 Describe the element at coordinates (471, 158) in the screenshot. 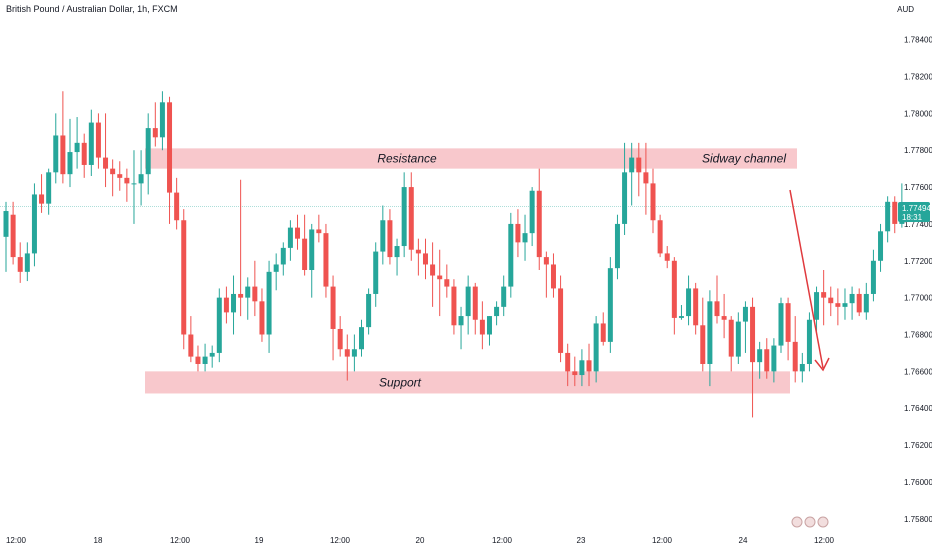

I see `zone-resistance` at that location.